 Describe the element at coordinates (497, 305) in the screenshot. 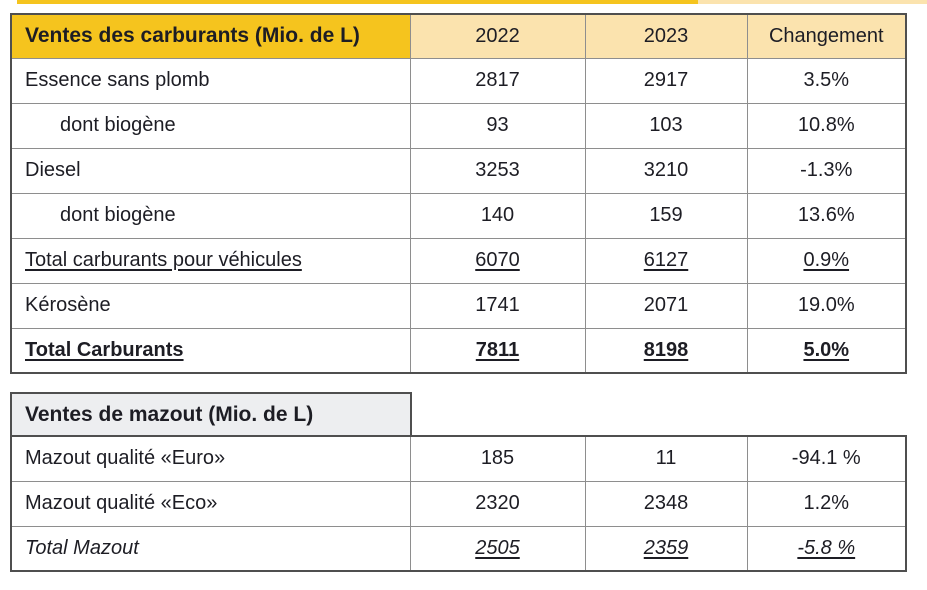

I see `value-2022: 1741` at that location.